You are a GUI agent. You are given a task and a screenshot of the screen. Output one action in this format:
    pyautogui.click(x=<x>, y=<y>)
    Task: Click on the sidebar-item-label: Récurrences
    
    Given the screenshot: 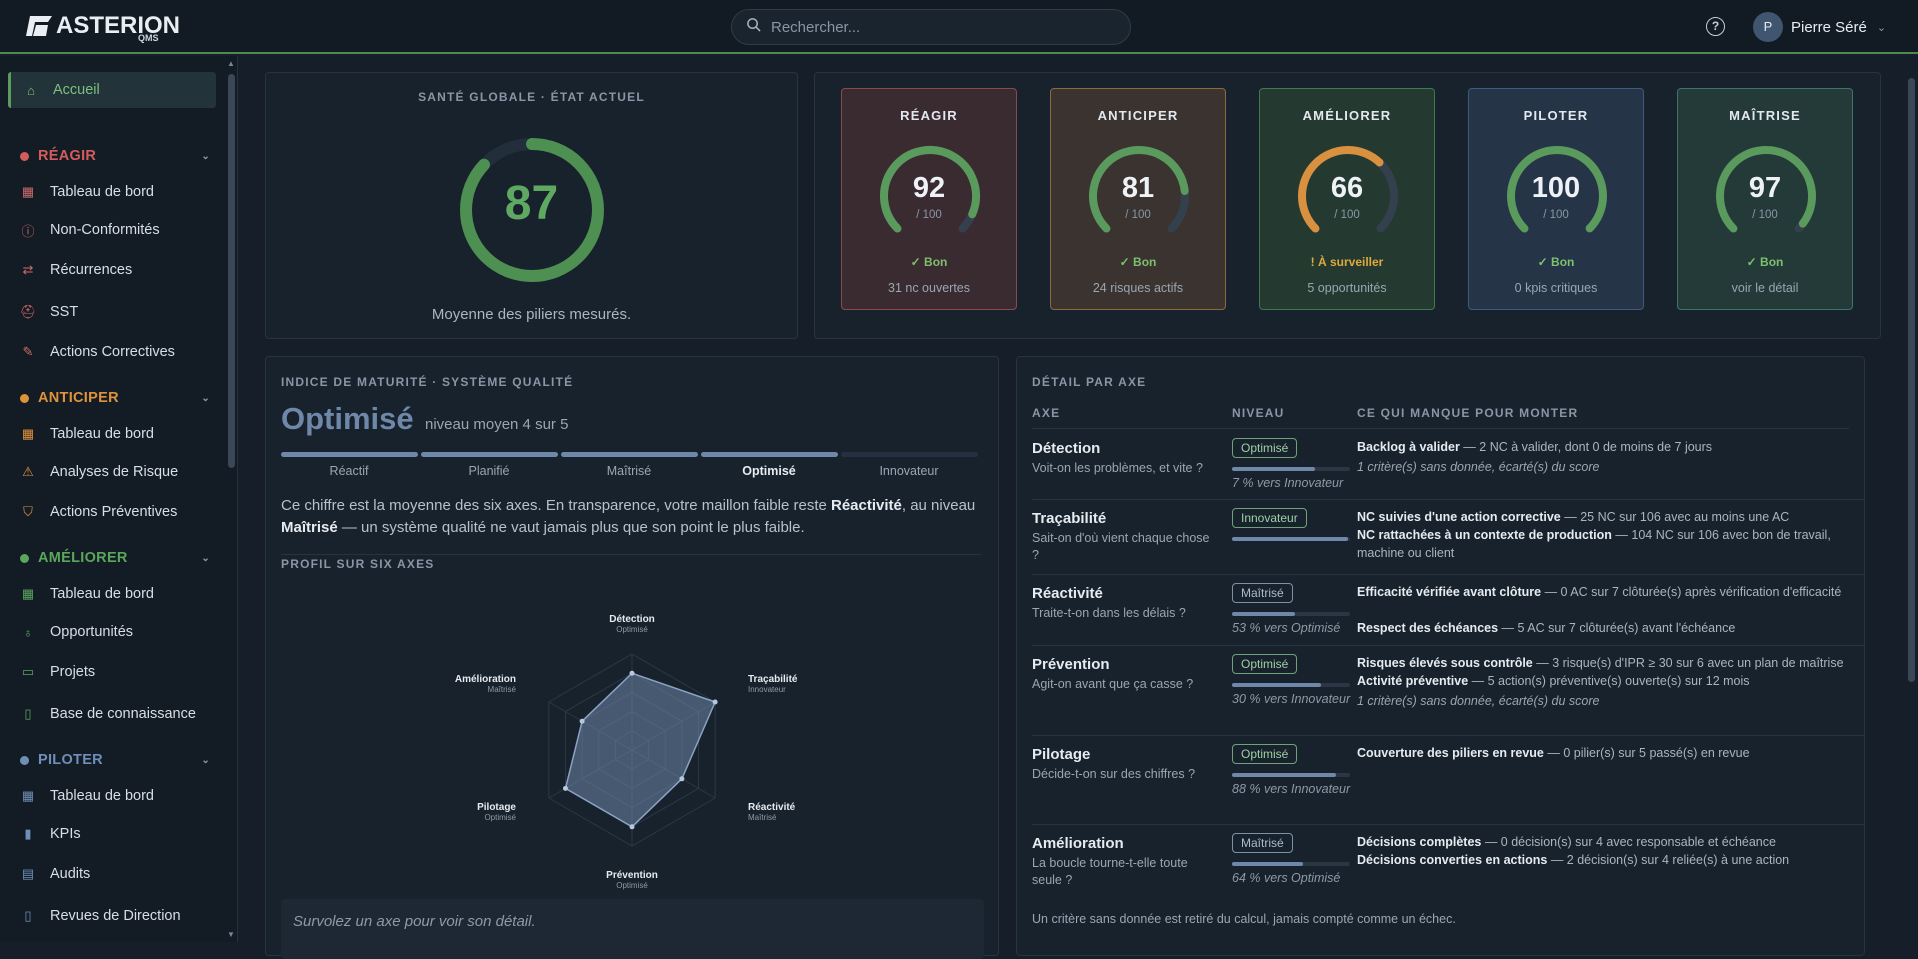 What is the action you would take?
    pyautogui.click(x=91, y=270)
    